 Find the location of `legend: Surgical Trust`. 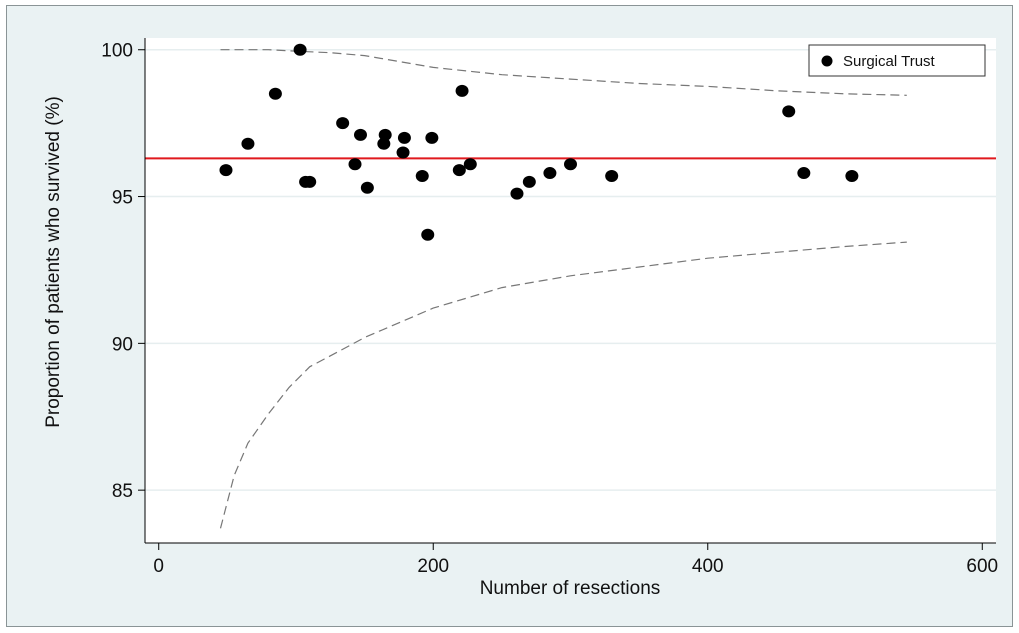

legend: Surgical Trust is located at coordinates (897, 60).